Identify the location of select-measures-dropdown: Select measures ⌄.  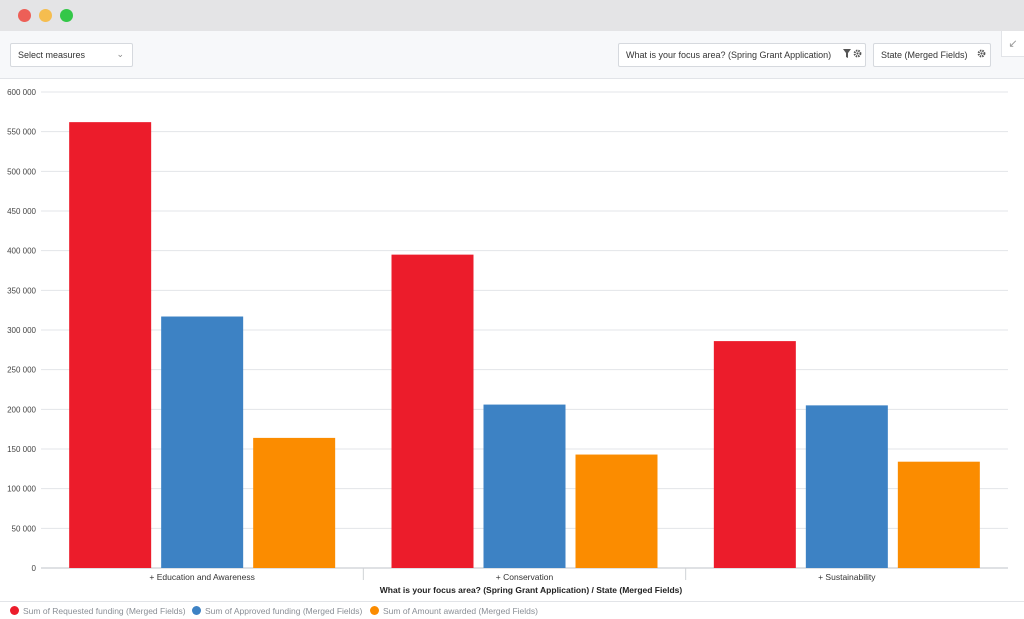
(71, 55).